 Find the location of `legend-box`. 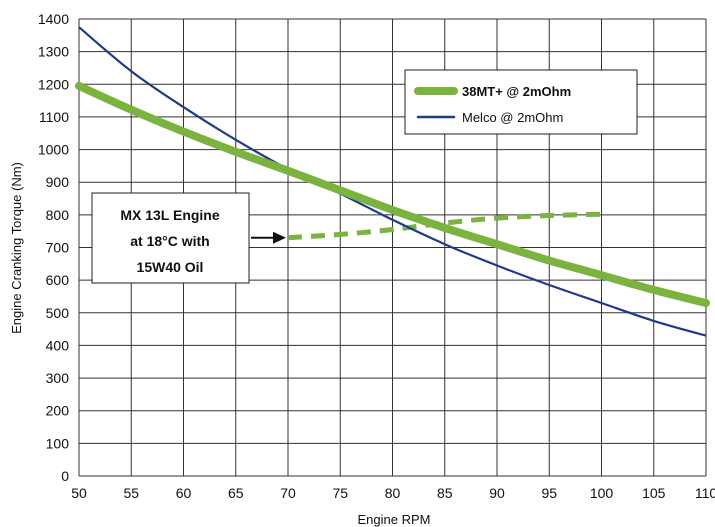

legend-box is located at coordinates (521, 102).